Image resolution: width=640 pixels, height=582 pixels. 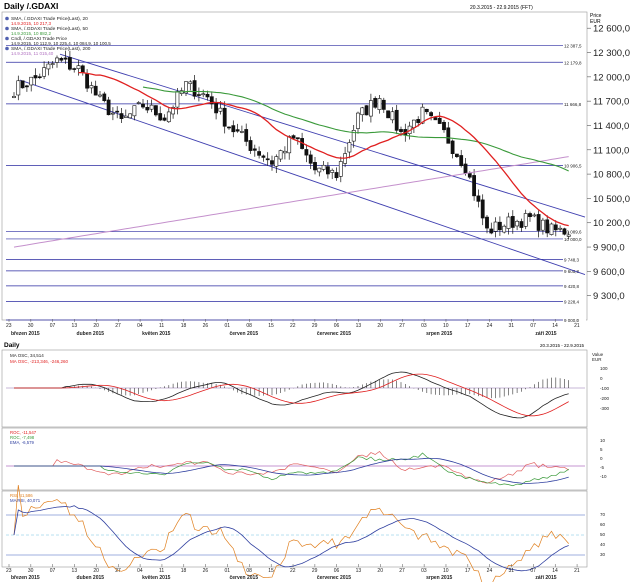 What do you see at coordinates (611, 223) in the screenshot?
I see `y-tick-label: 10 200,0` at bounding box center [611, 223].